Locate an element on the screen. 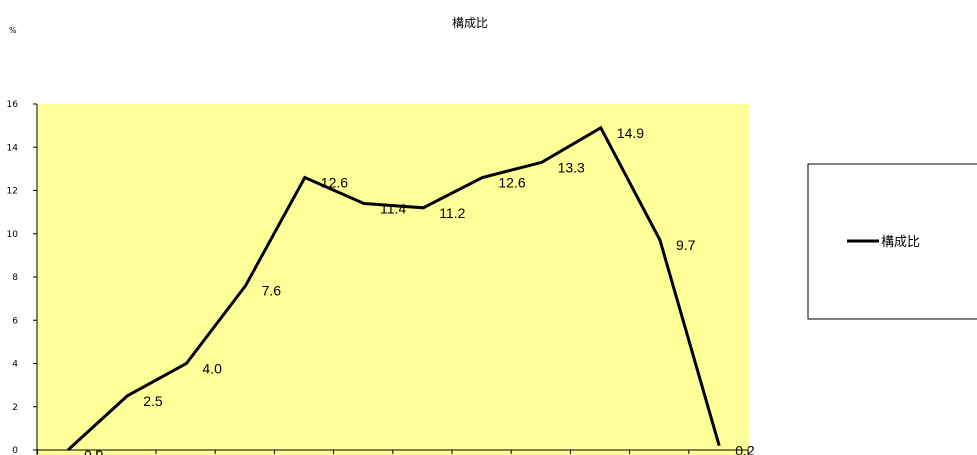 This screenshot has width=977, height=455. y-tick-label: 2 is located at coordinates (15, 408).